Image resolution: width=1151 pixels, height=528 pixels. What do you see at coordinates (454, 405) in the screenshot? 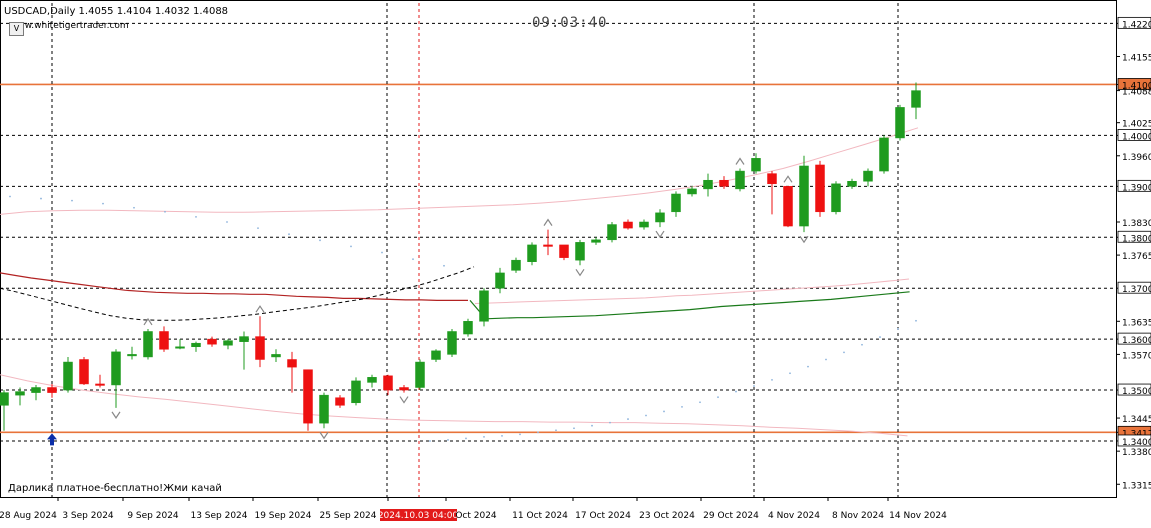
I see `band-lower-line` at bounding box center [454, 405].